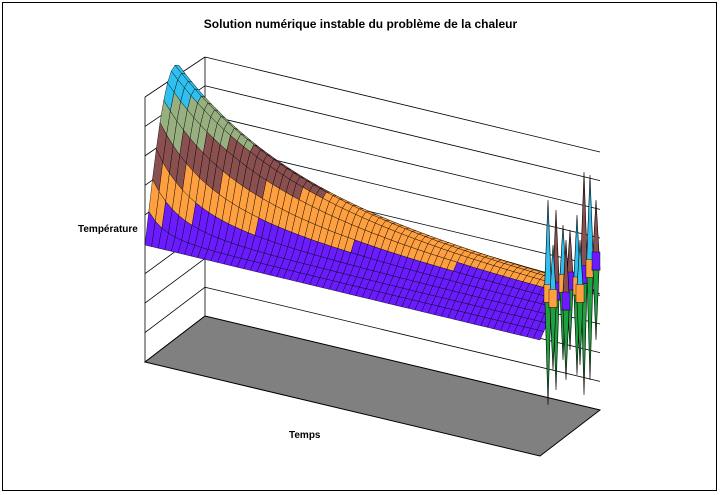 The image size is (721, 495). Describe the element at coordinates (108, 229) in the screenshot. I see `y-axis-label: Température` at that location.